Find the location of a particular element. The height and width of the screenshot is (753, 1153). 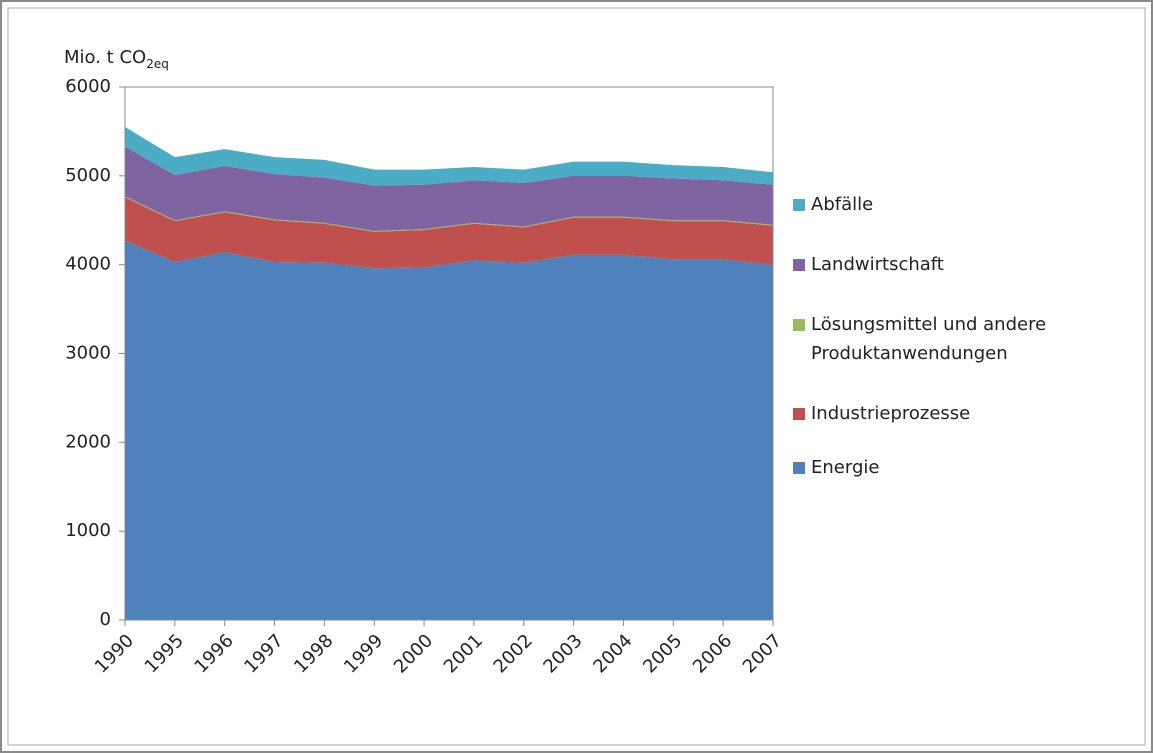

y-tick-label: 6000 is located at coordinates (88, 86).